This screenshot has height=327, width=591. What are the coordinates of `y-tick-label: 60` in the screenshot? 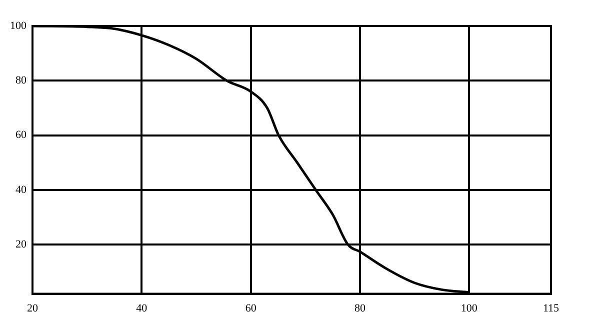 It's located at (21, 135).